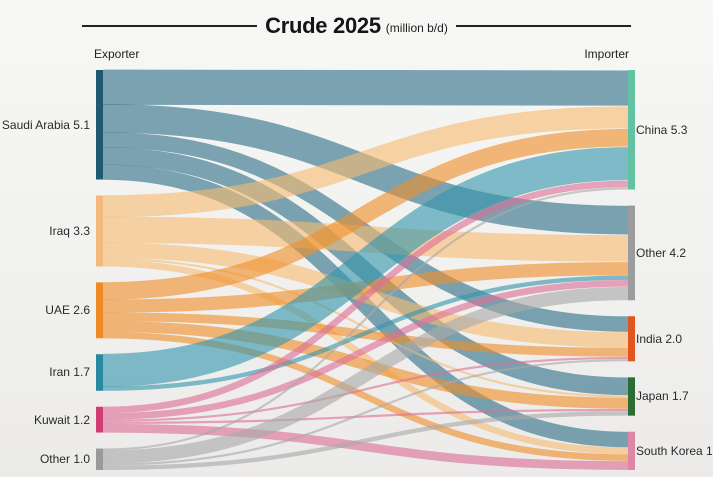 The height and width of the screenshot is (477, 713). Describe the element at coordinates (99, 372) in the screenshot. I see `exporter-node-iran` at that location.